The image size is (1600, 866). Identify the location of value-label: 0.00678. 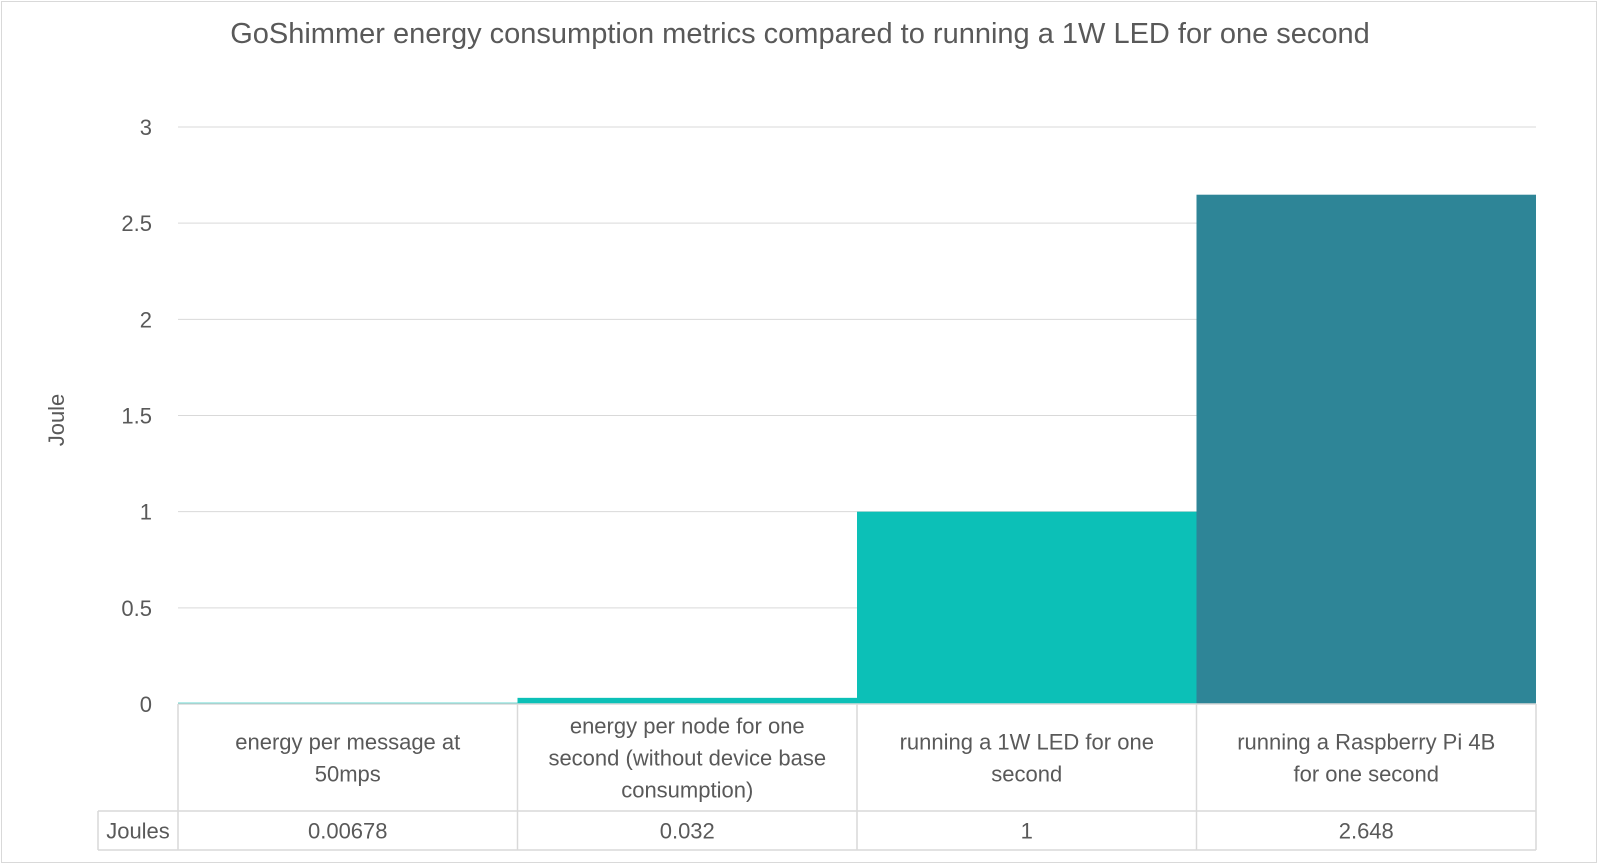
(348, 831).